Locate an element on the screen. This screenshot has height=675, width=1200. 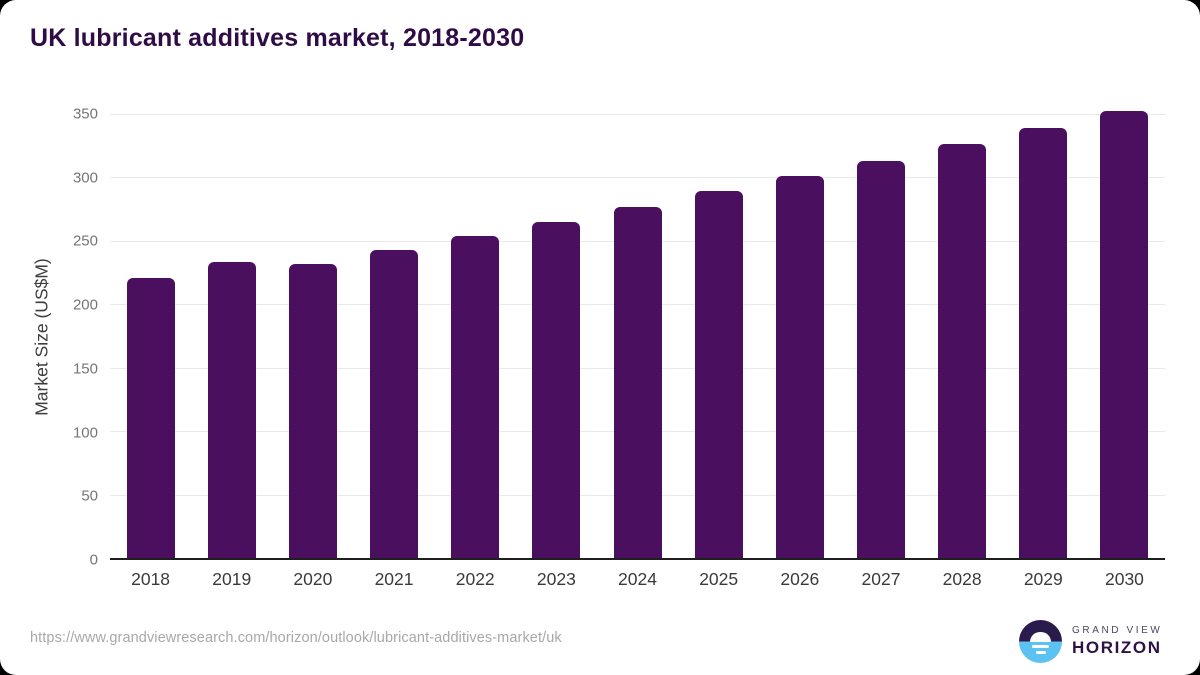
bar-slot-2020 is located at coordinates (312, 336).